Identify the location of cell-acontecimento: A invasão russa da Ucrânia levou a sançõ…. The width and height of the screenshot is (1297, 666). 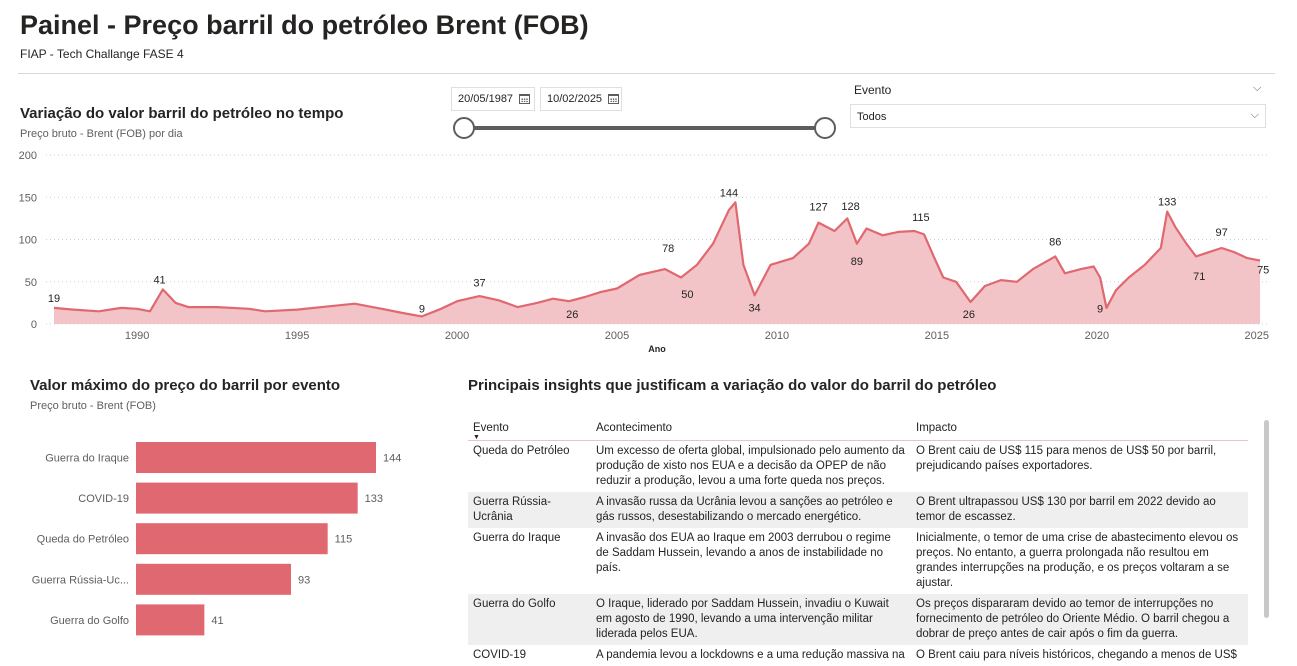
(751, 510).